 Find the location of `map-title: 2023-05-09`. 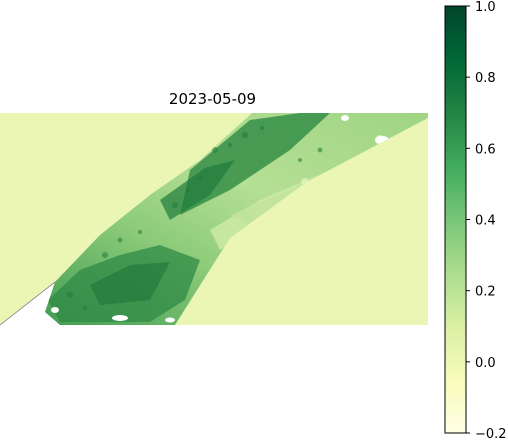

map-title: 2023-05-09 is located at coordinates (212, 99).